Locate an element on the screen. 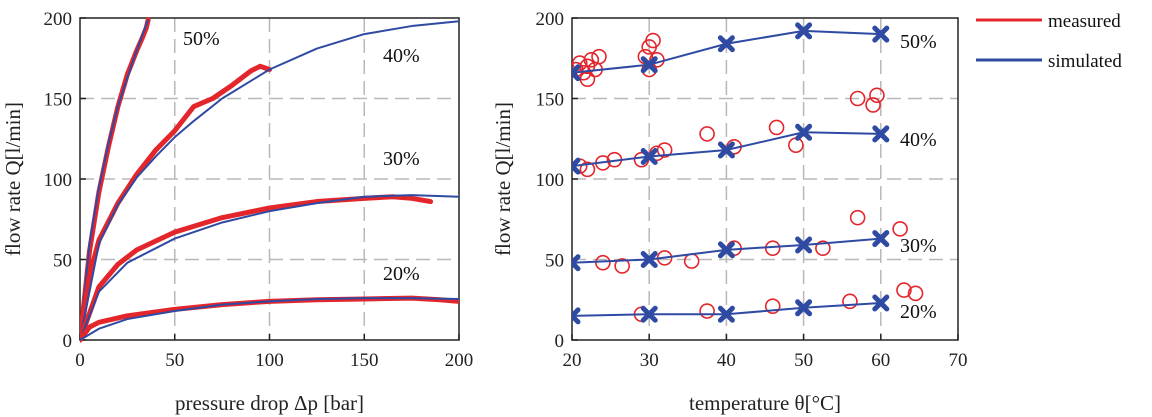  x-tick-label: 150 is located at coordinates (364, 360).